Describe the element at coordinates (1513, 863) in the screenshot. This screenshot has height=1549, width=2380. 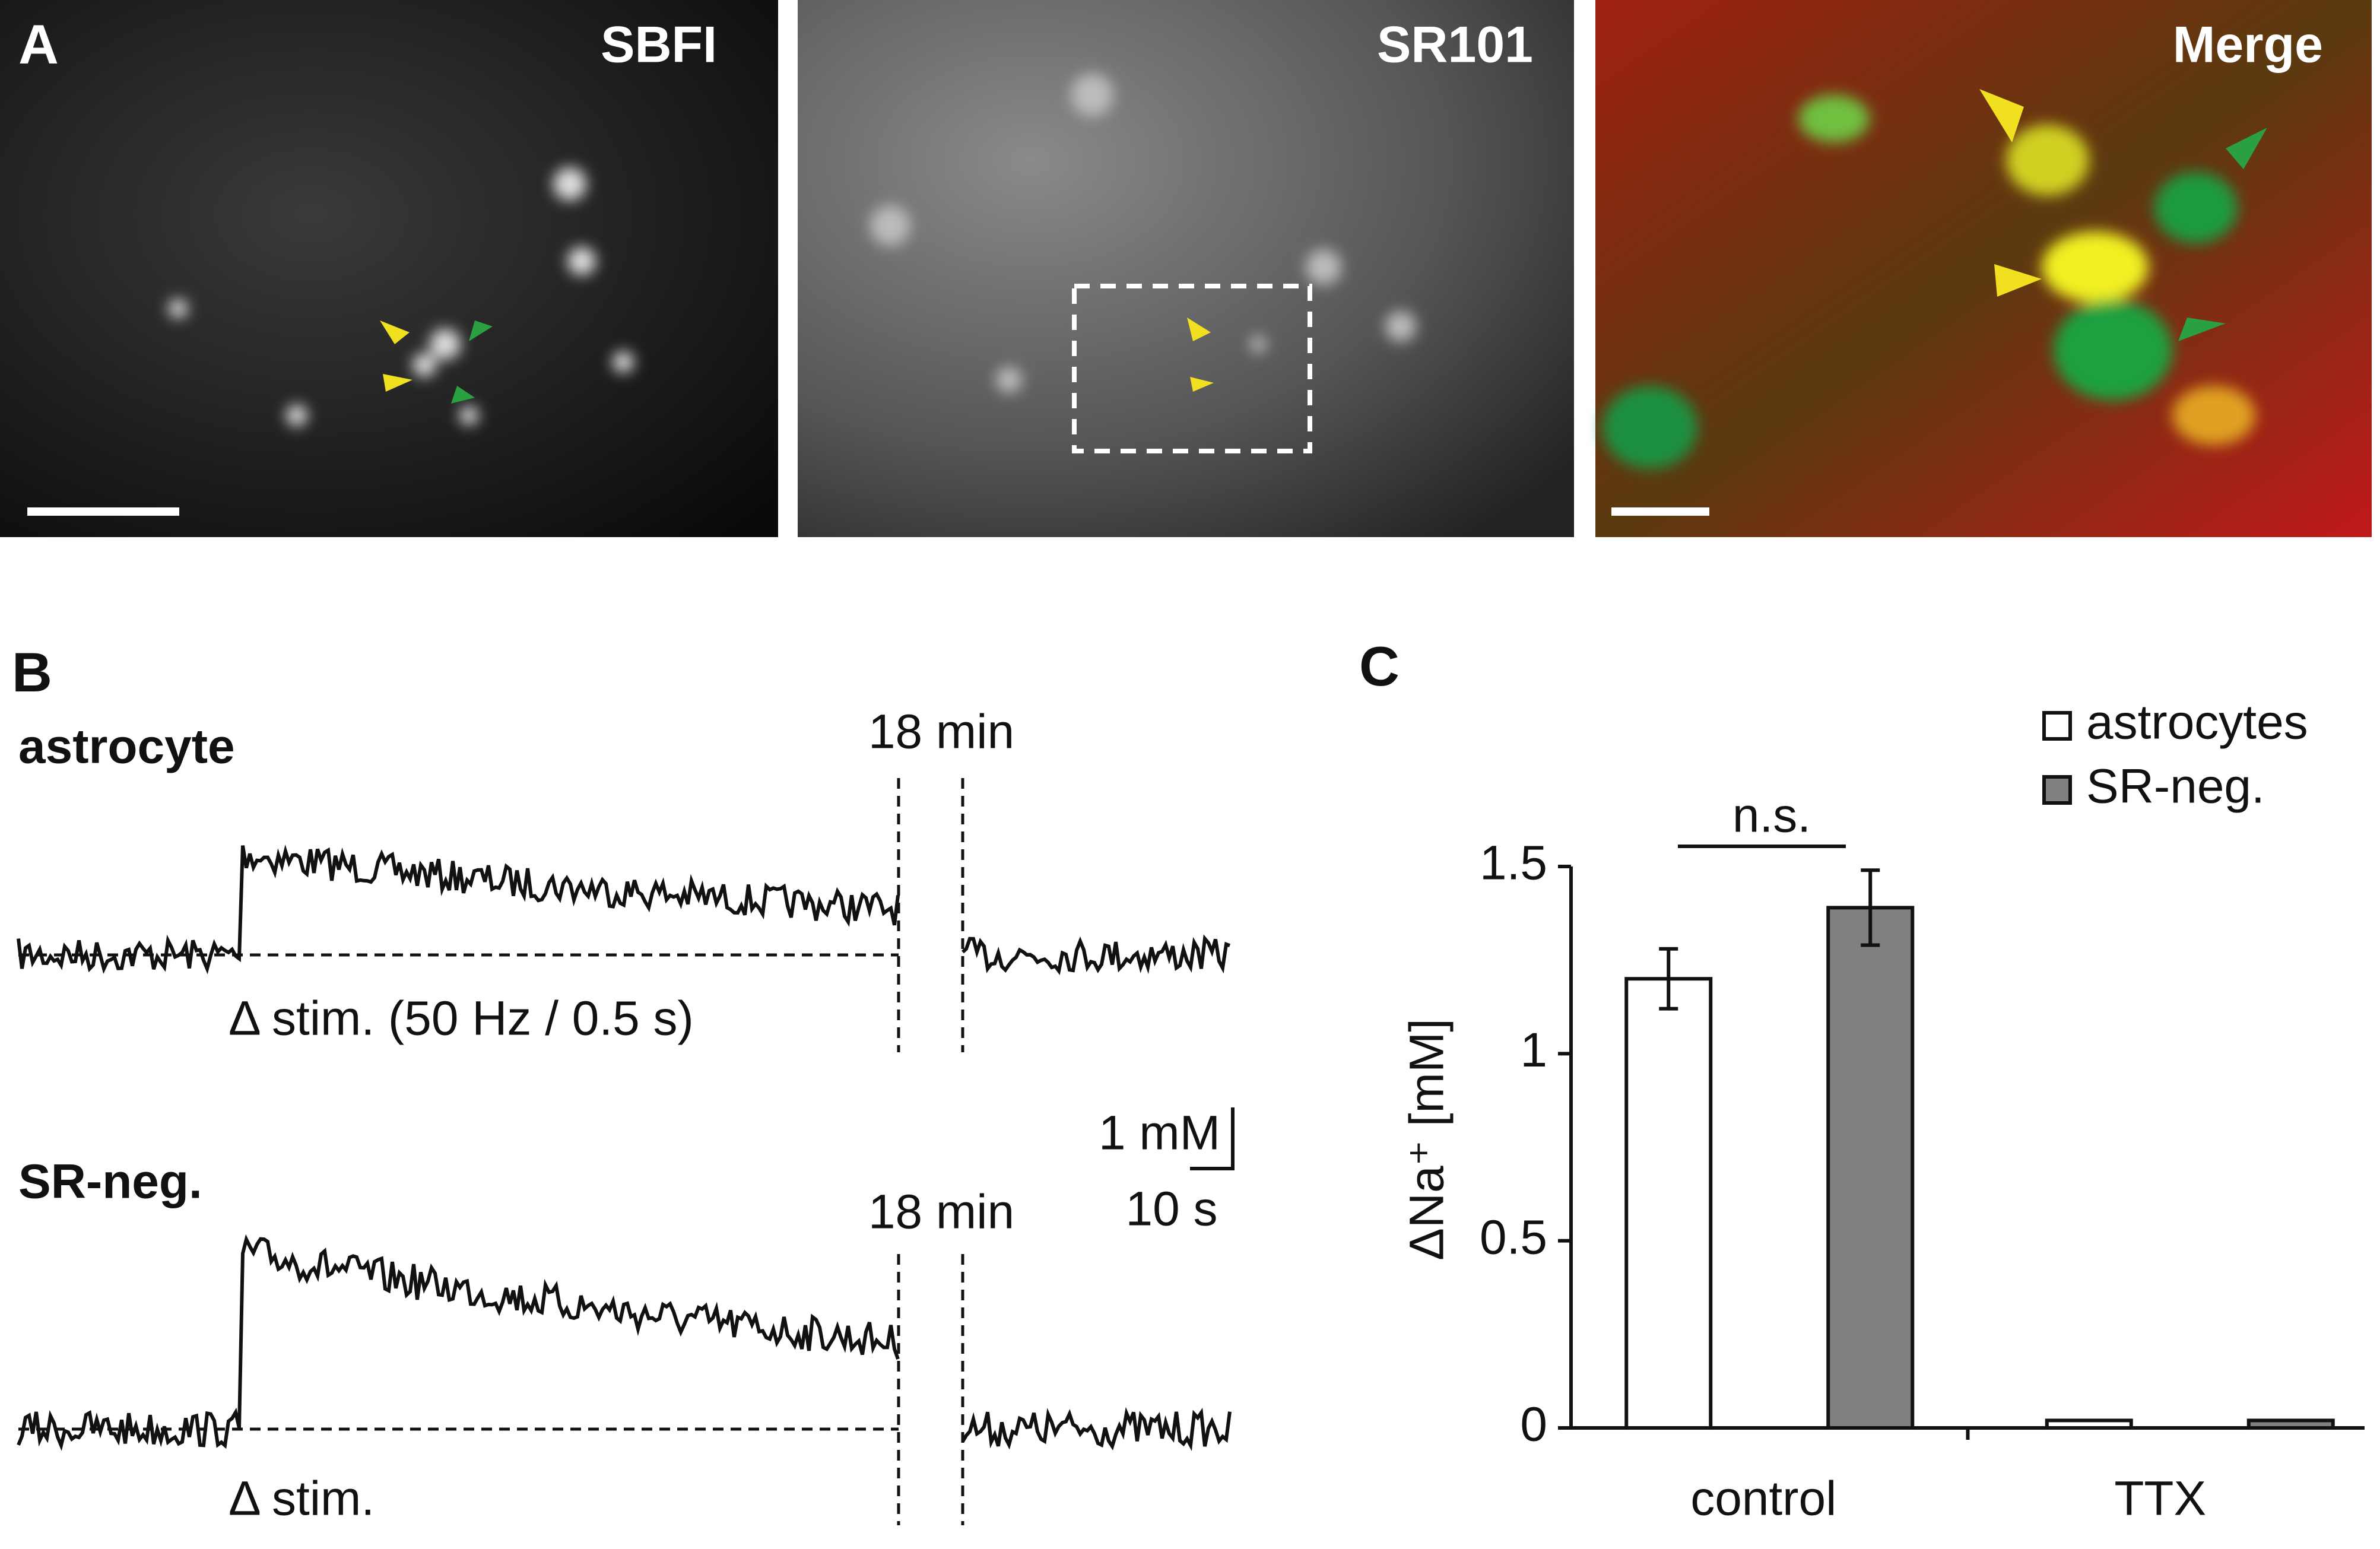
I see `y-tick-label: 1.5` at that location.